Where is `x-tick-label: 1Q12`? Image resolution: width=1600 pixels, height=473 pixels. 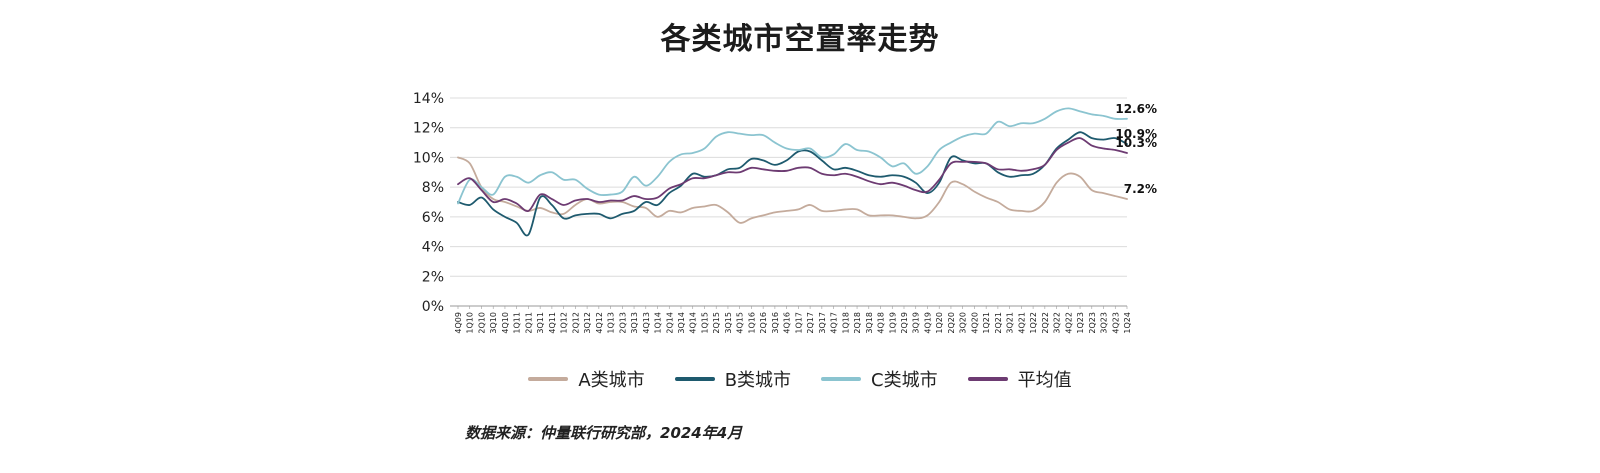
x-tick-label: 1Q12 is located at coordinates (564, 323).